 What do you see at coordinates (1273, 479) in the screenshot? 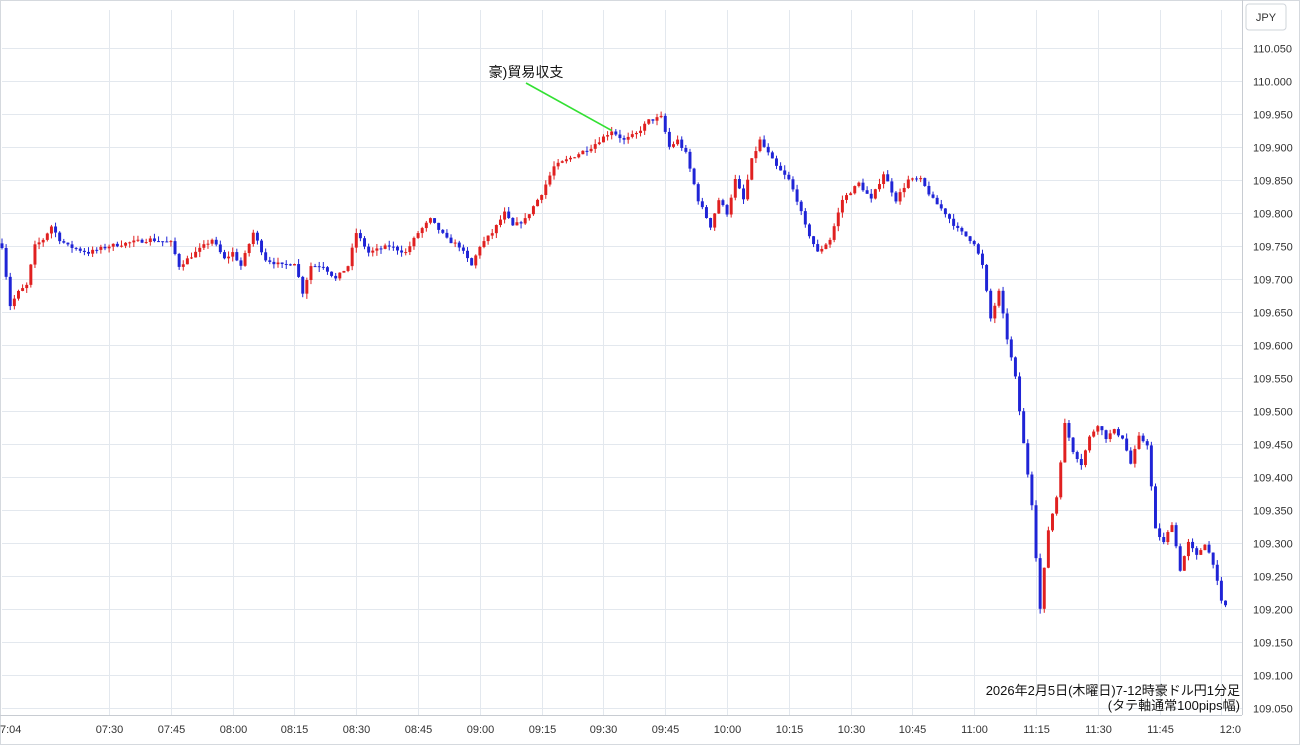
I see `y-tick-label: 109.400` at bounding box center [1273, 479].